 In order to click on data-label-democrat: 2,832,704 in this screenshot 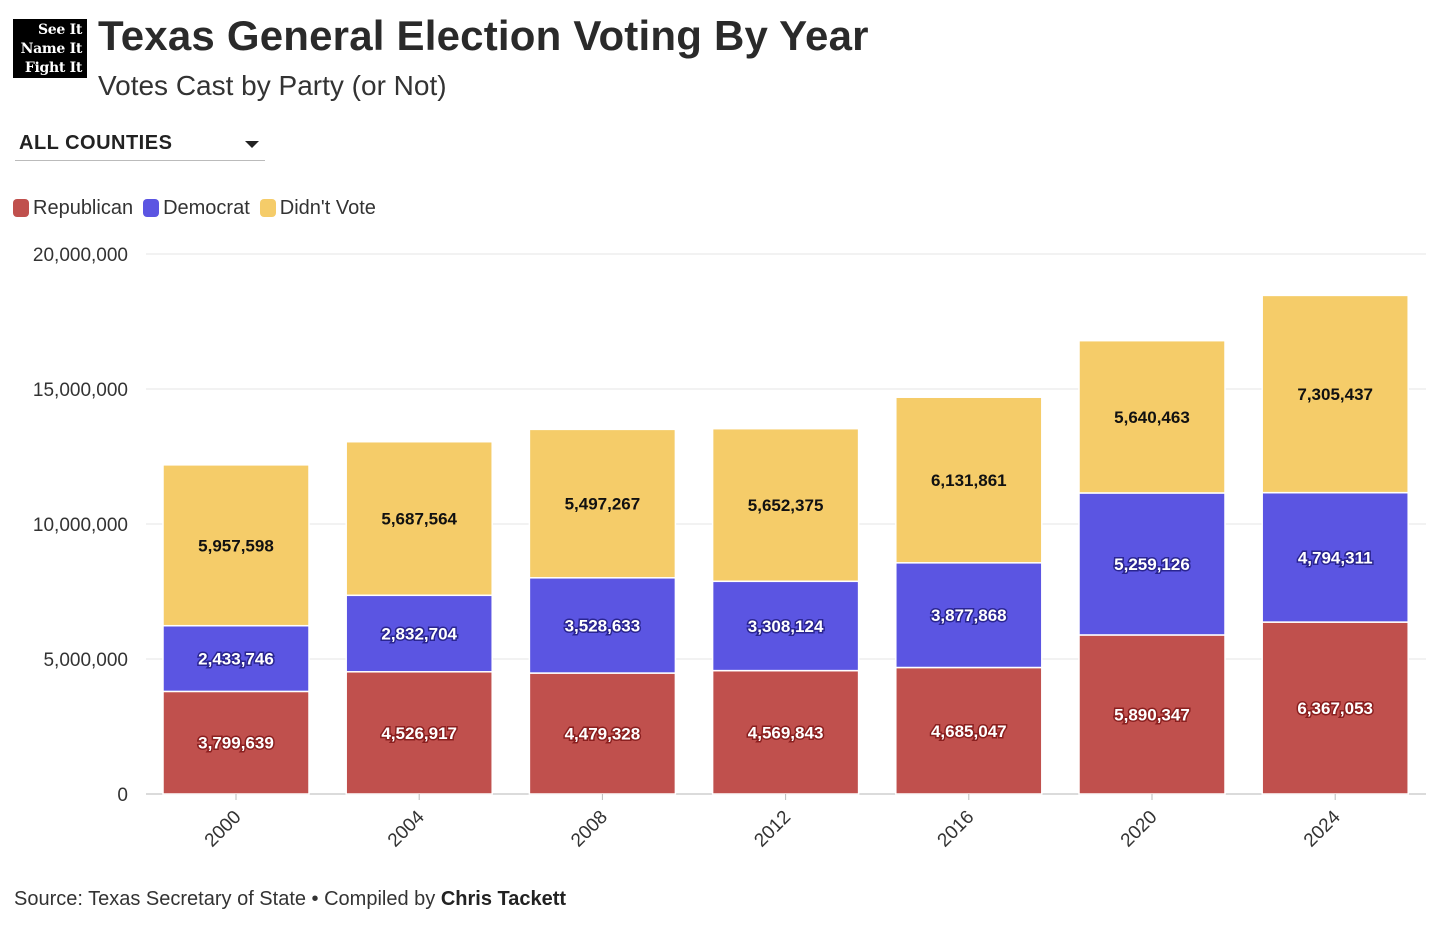, I will do `click(419, 634)`.